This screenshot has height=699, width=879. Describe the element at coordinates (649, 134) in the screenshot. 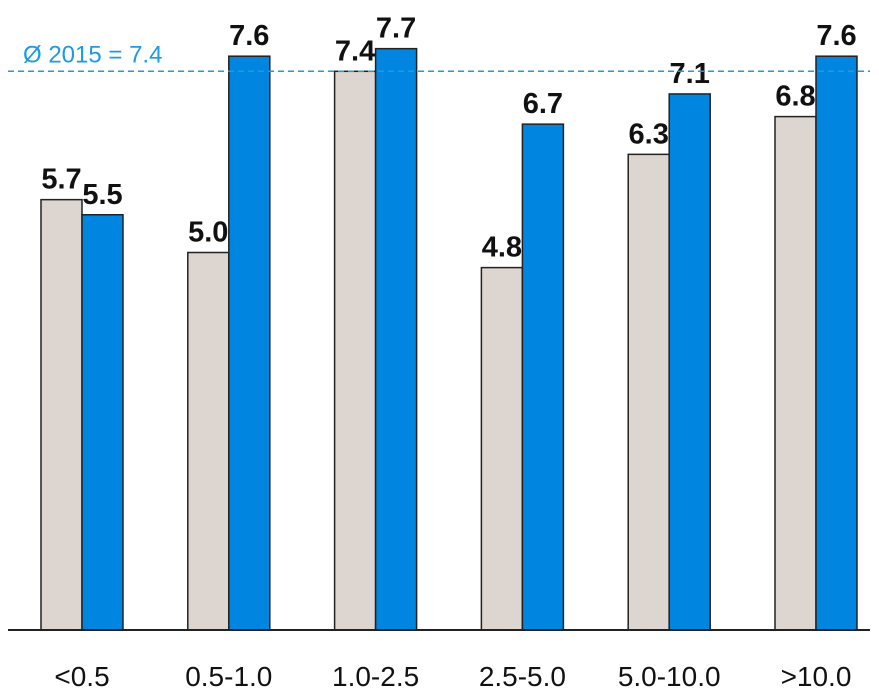

I see `value-label-series-1-4: 6.3` at that location.